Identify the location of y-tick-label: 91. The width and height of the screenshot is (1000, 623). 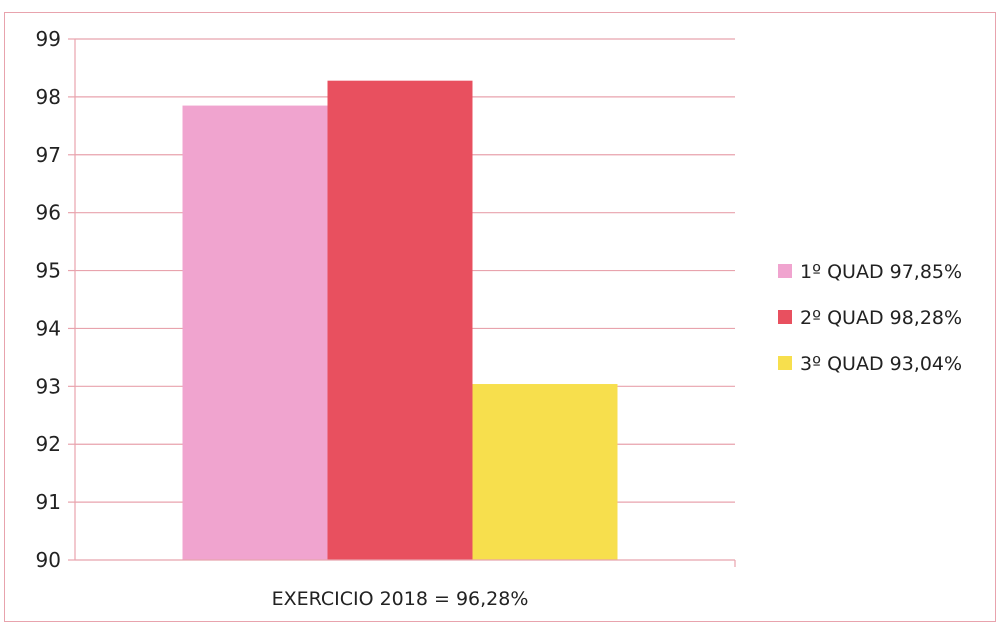
(48, 502).